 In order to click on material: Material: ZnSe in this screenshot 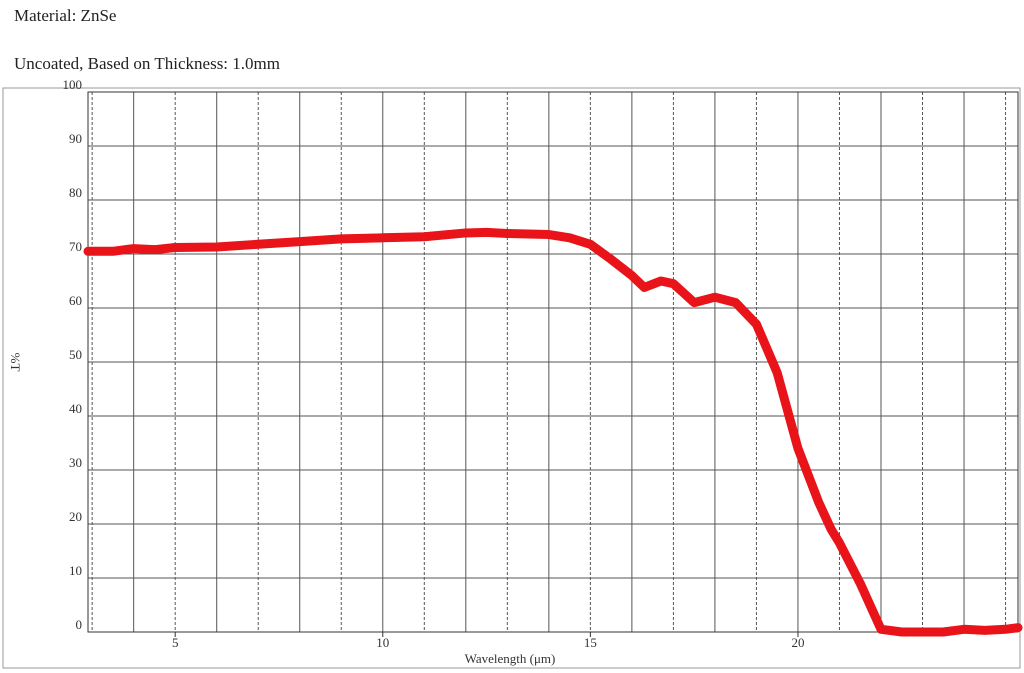, I will do `click(65, 15)`.